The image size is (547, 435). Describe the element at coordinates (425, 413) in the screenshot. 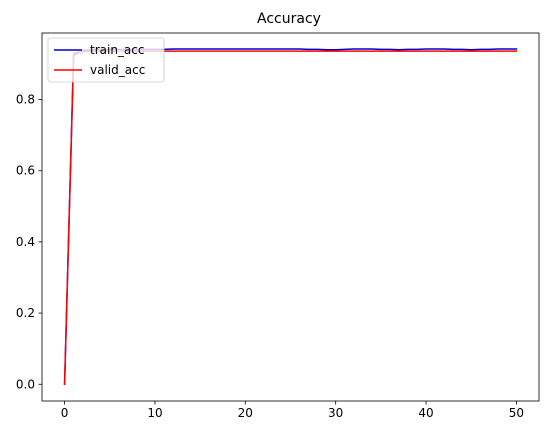

I see `x-tick-label: 40` at that location.